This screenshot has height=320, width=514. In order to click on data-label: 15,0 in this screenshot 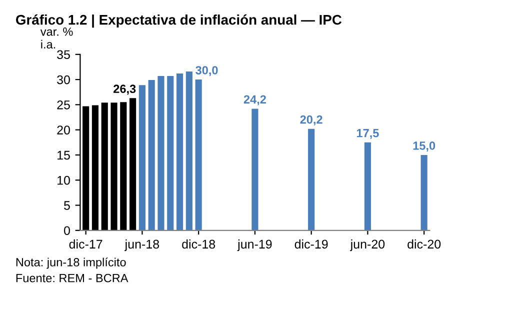, I will do `click(424, 147)`.